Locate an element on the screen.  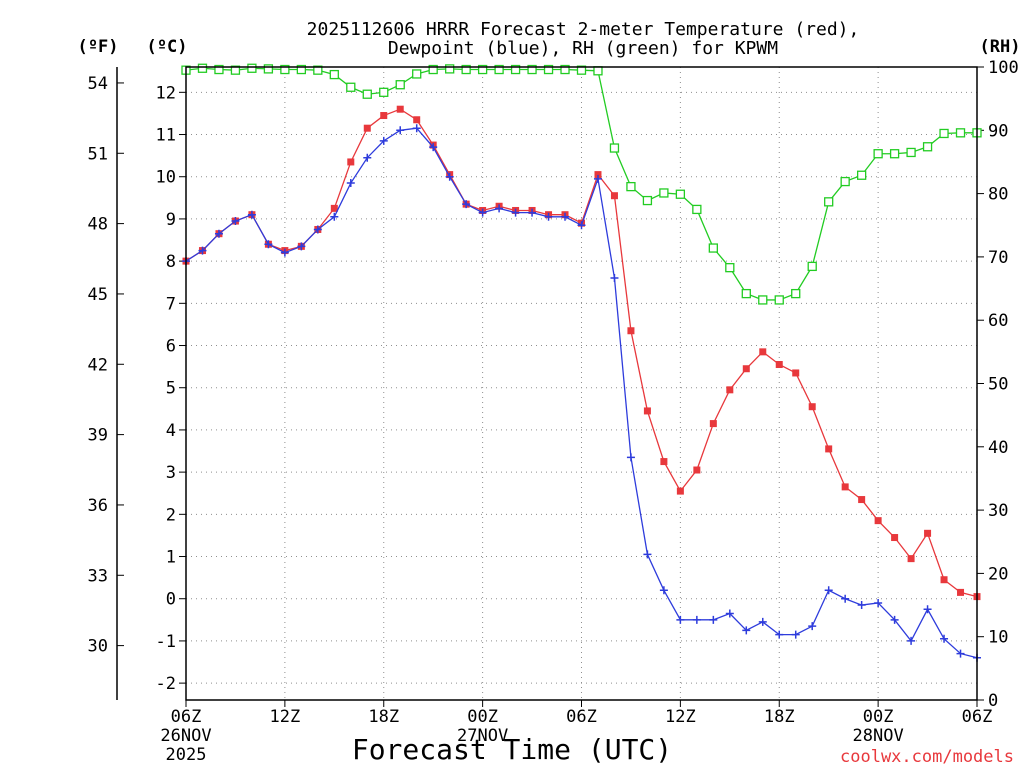
rh-tick-label: 80 is located at coordinates (998, 195).